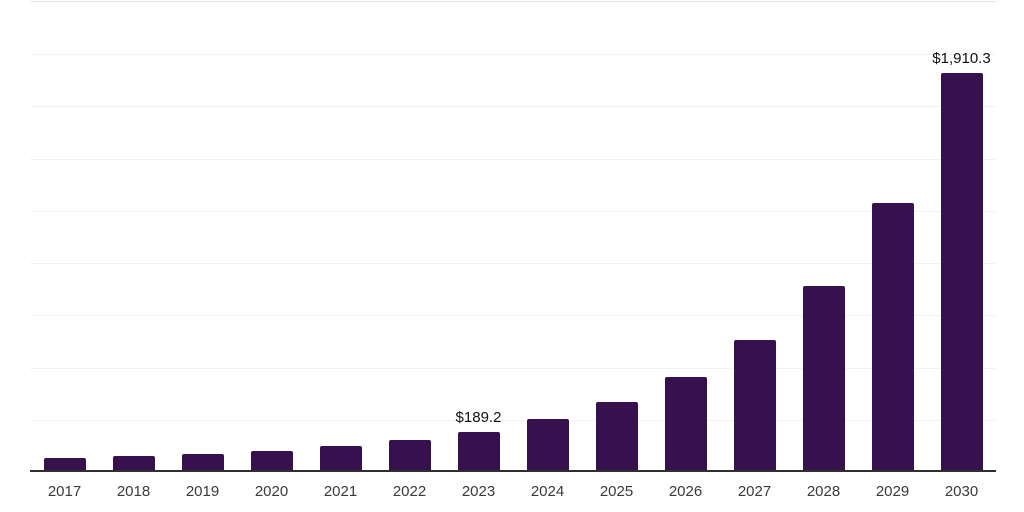 The height and width of the screenshot is (512, 1024). I want to click on bar-2021, so click(340, 459).